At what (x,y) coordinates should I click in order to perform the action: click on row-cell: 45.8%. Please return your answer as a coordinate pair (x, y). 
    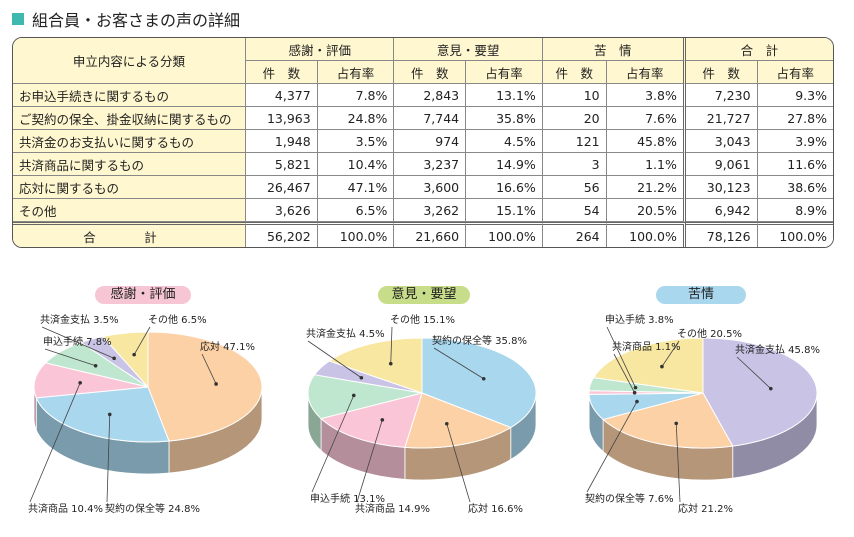
    Looking at the image, I should click on (646, 141).